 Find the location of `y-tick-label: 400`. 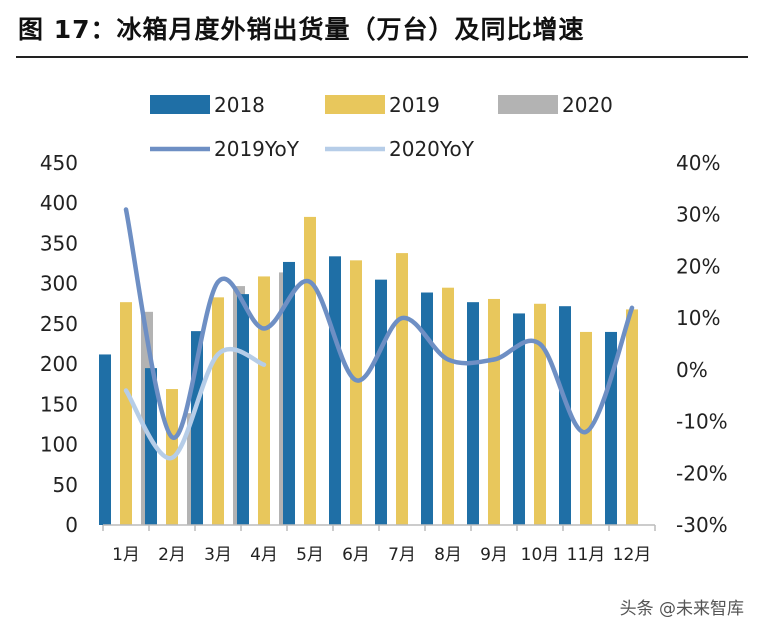

y-tick-label: 400 is located at coordinates (59, 203).